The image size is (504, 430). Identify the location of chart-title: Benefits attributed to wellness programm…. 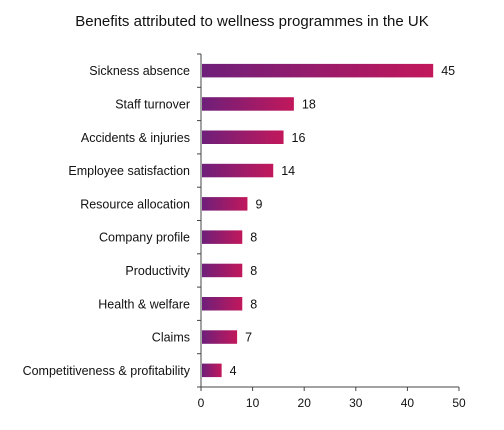
(252, 21).